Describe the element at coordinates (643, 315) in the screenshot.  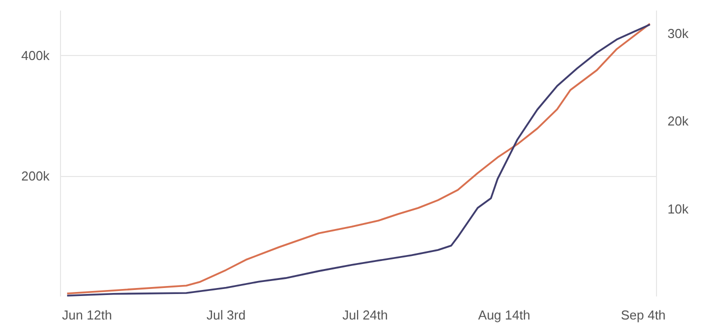
I see `x-tick-label: Sep 4th` at that location.